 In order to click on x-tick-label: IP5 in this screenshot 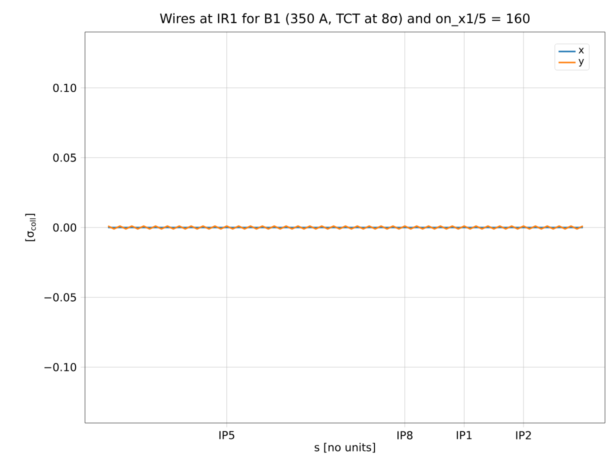, I will do `click(226, 435)`.